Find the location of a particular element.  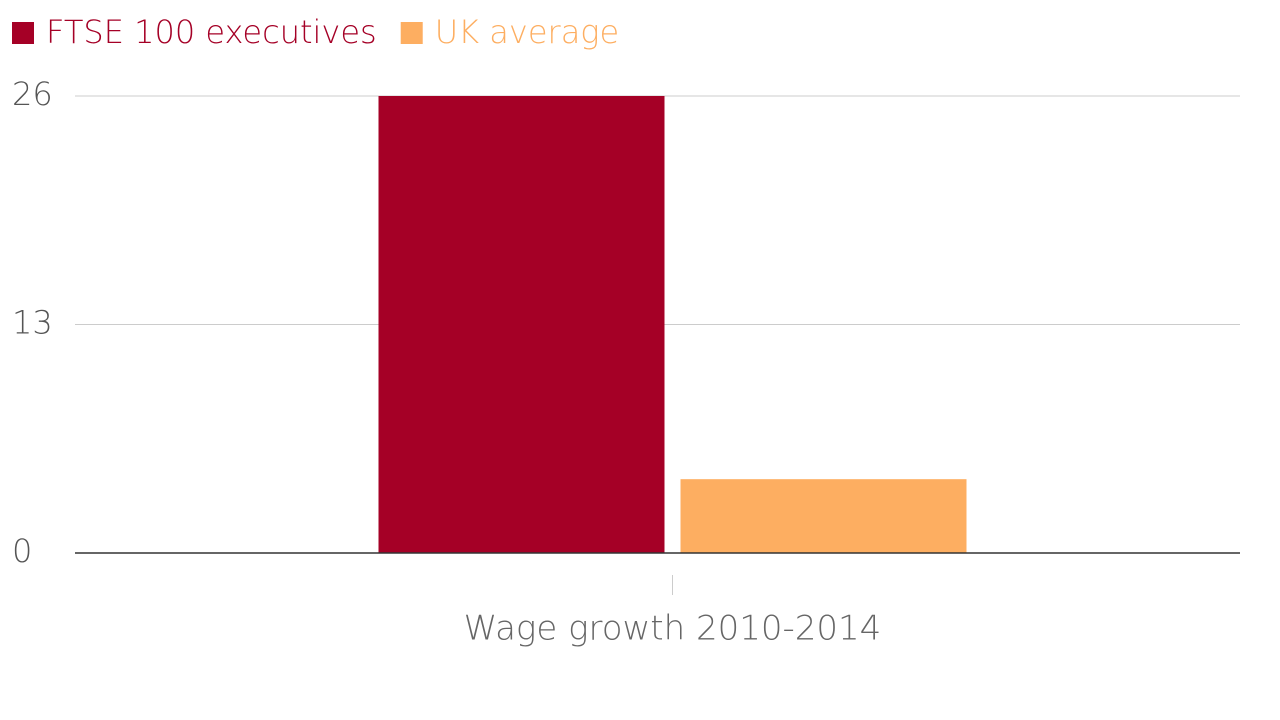

legend-label: UK average is located at coordinates (527, 32).